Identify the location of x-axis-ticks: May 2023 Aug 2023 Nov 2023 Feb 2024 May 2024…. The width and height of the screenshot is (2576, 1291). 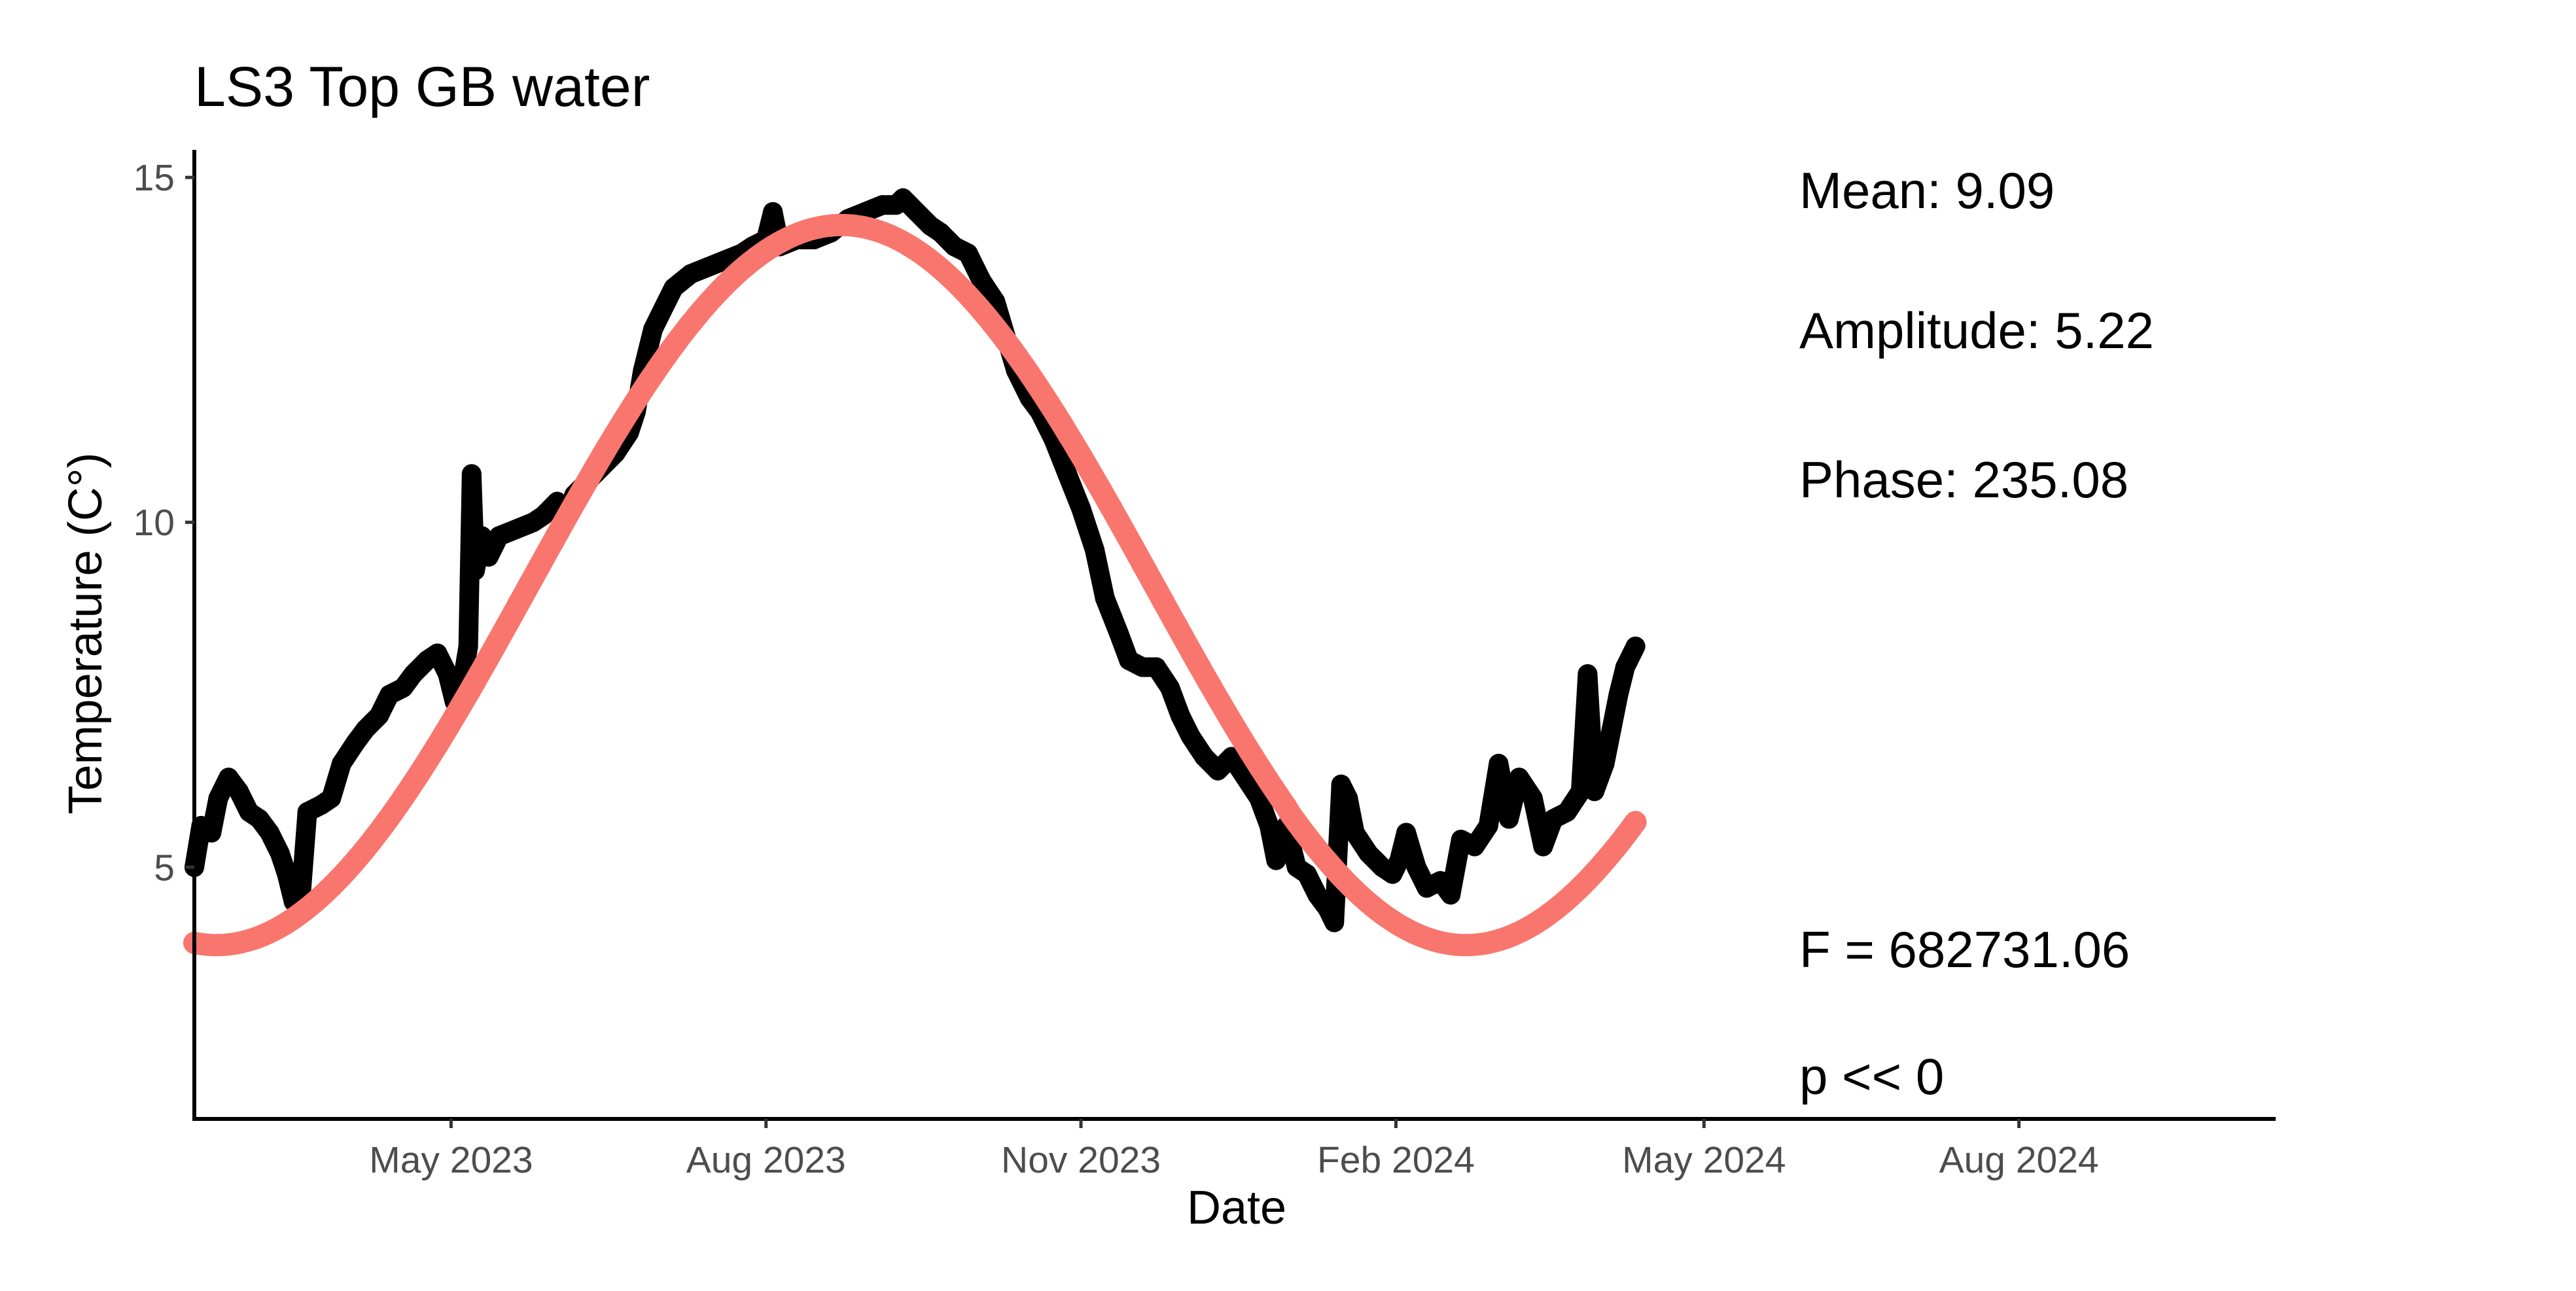
(1234, 1150).